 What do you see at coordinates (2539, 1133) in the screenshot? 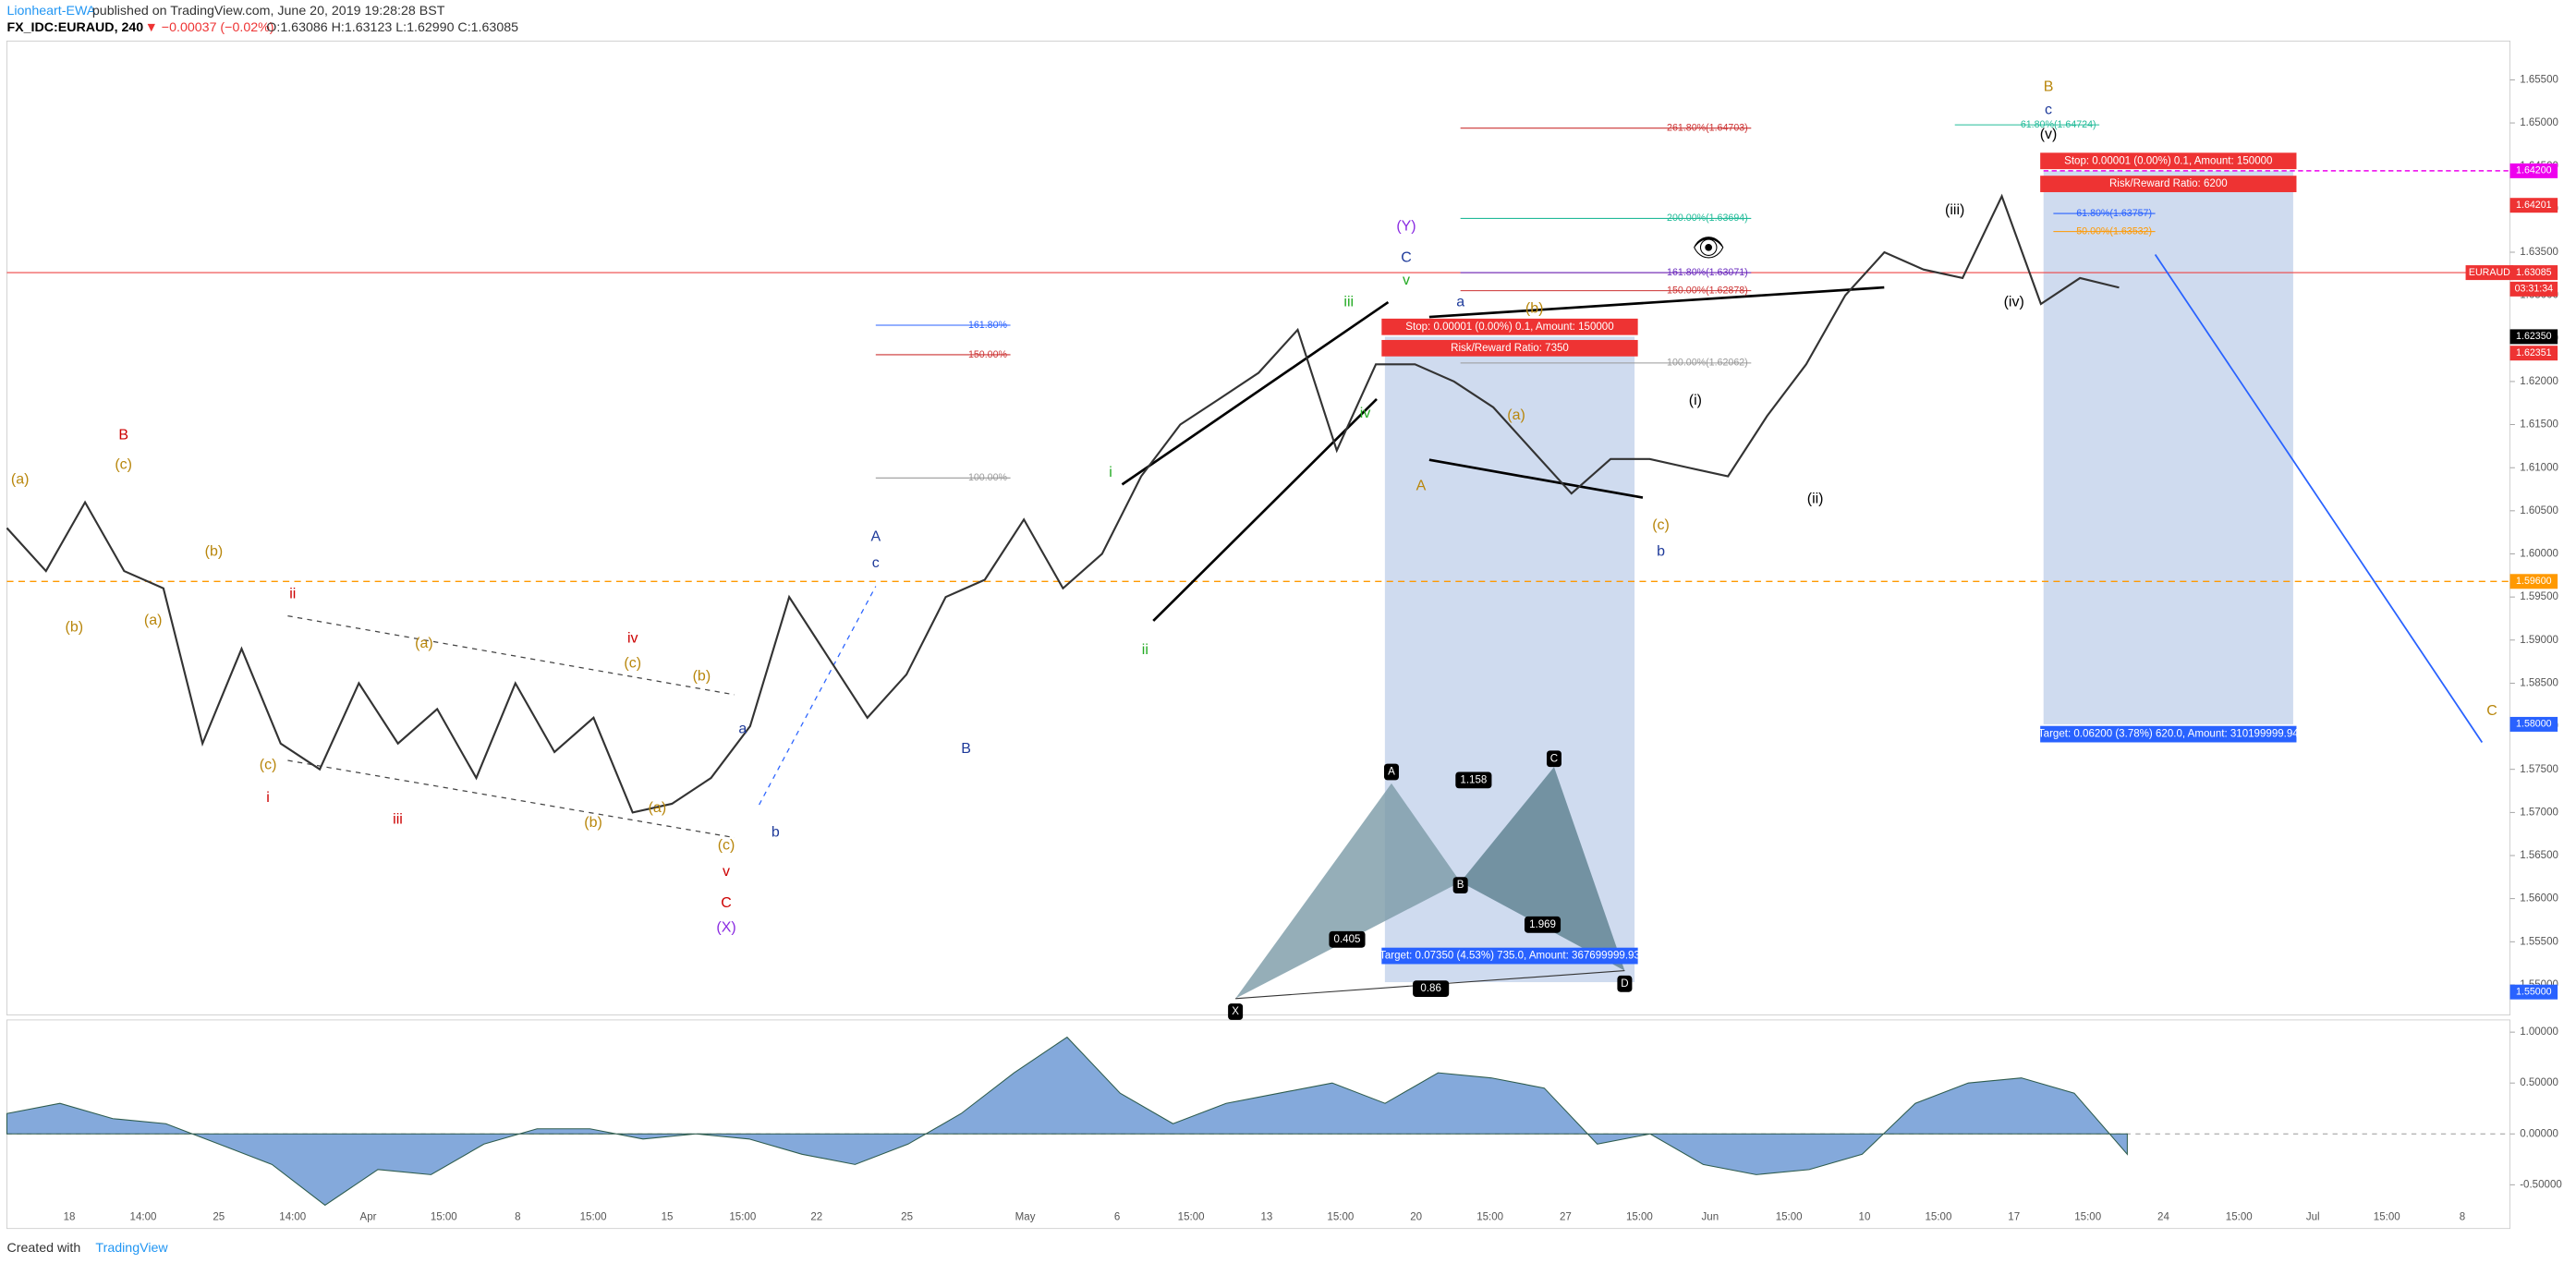
I see `osc-tick-label: 0.00000` at bounding box center [2539, 1133].